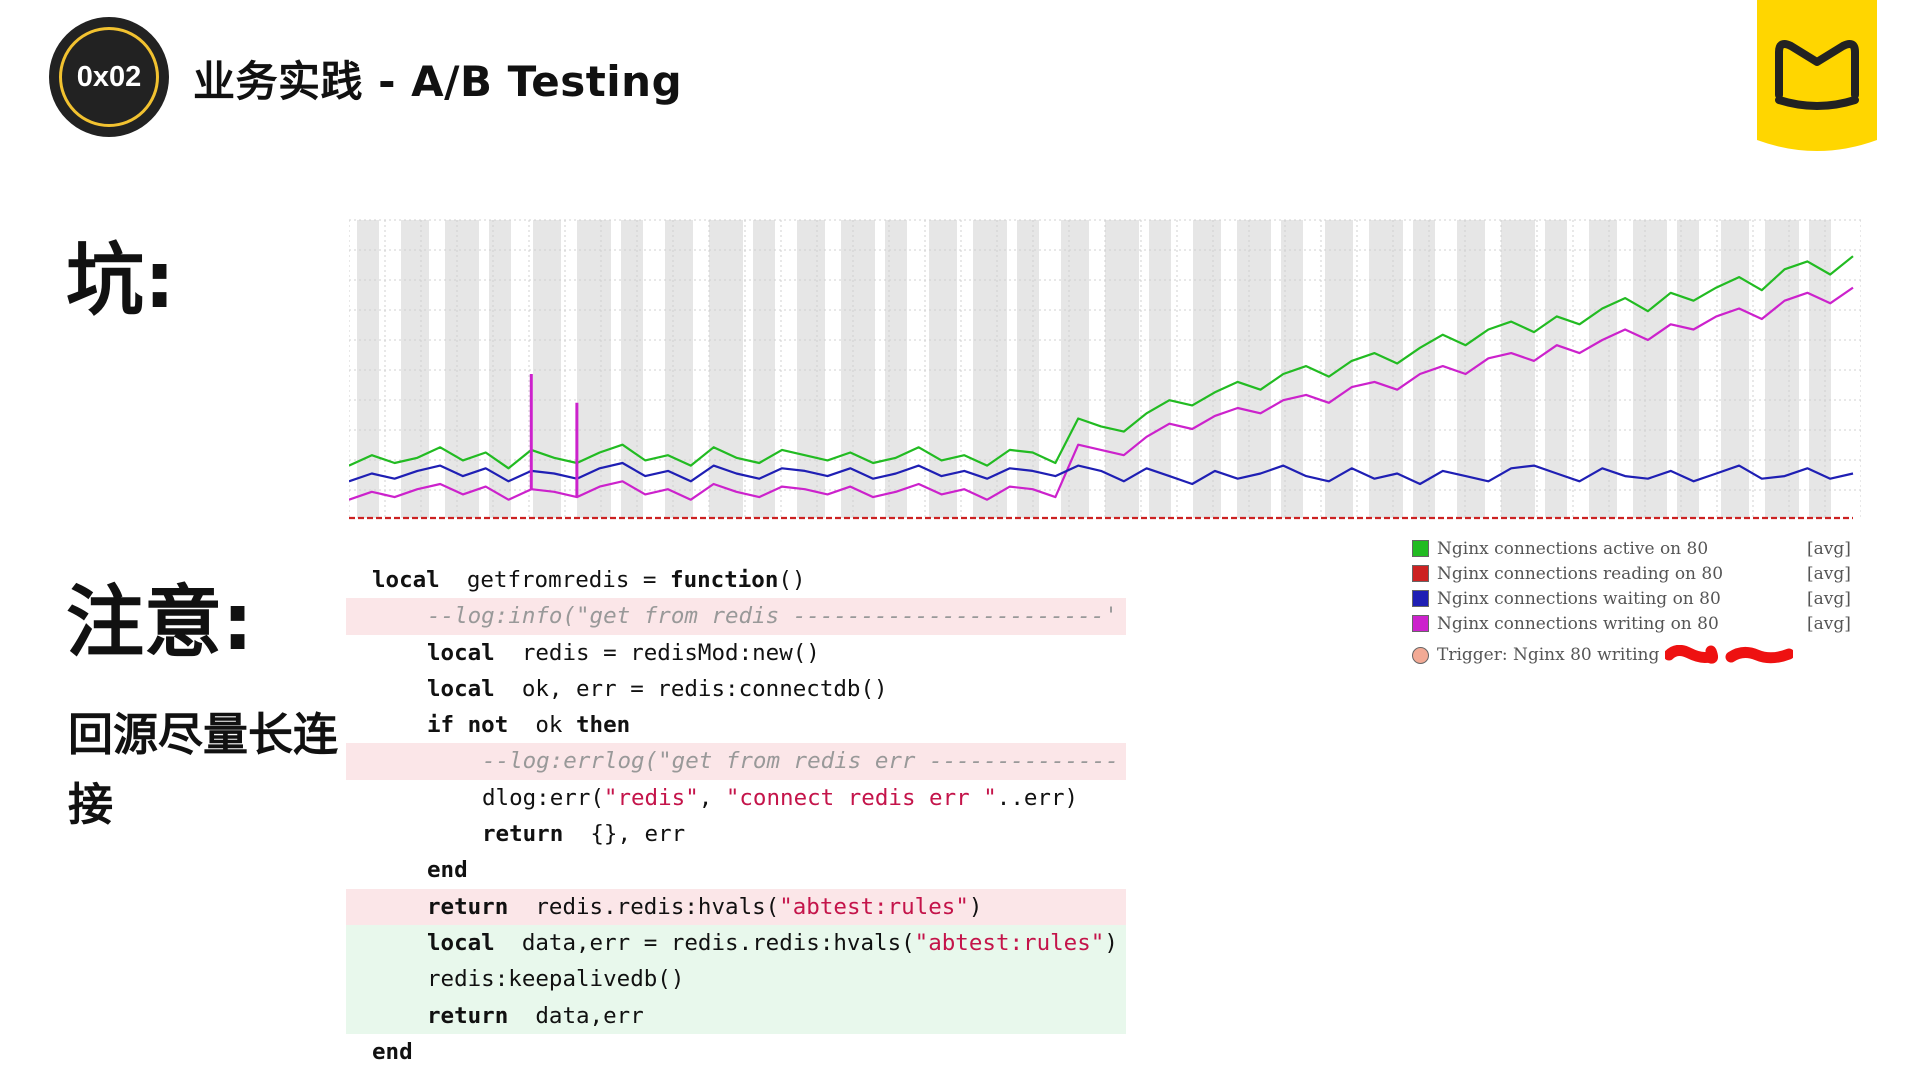  Describe the element at coordinates (691, 688) in the screenshot. I see `code-text: ok, err = redis:connectdb()` at that location.